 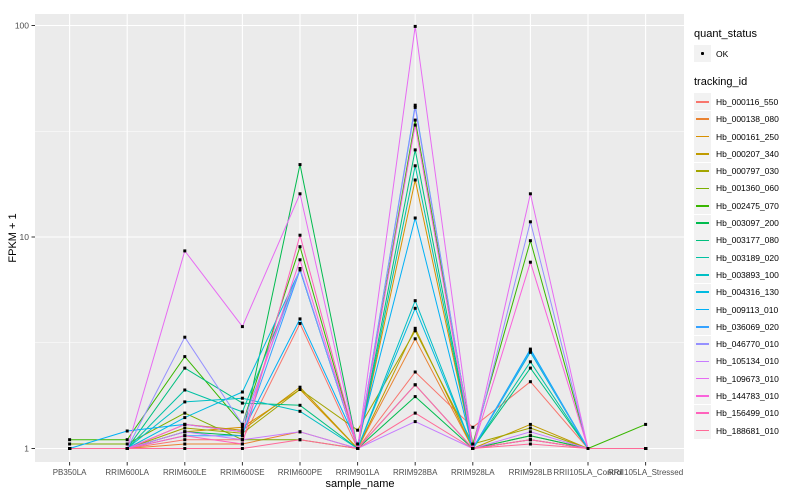 What do you see at coordinates (360, 484) in the screenshot?
I see `x-axis-title: sample_name` at bounding box center [360, 484].